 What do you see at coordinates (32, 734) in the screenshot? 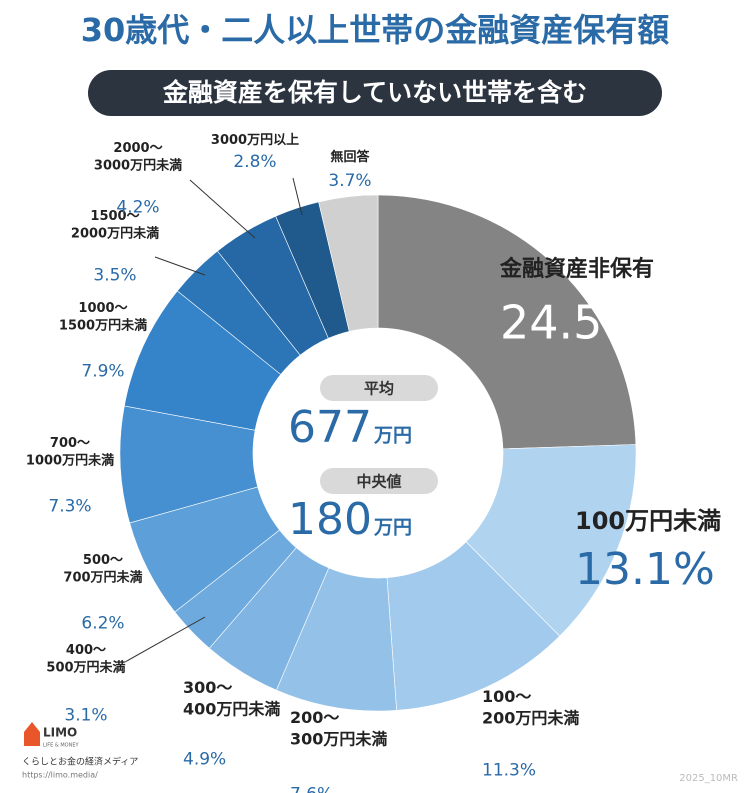
I see `logo-icon` at bounding box center [32, 734].